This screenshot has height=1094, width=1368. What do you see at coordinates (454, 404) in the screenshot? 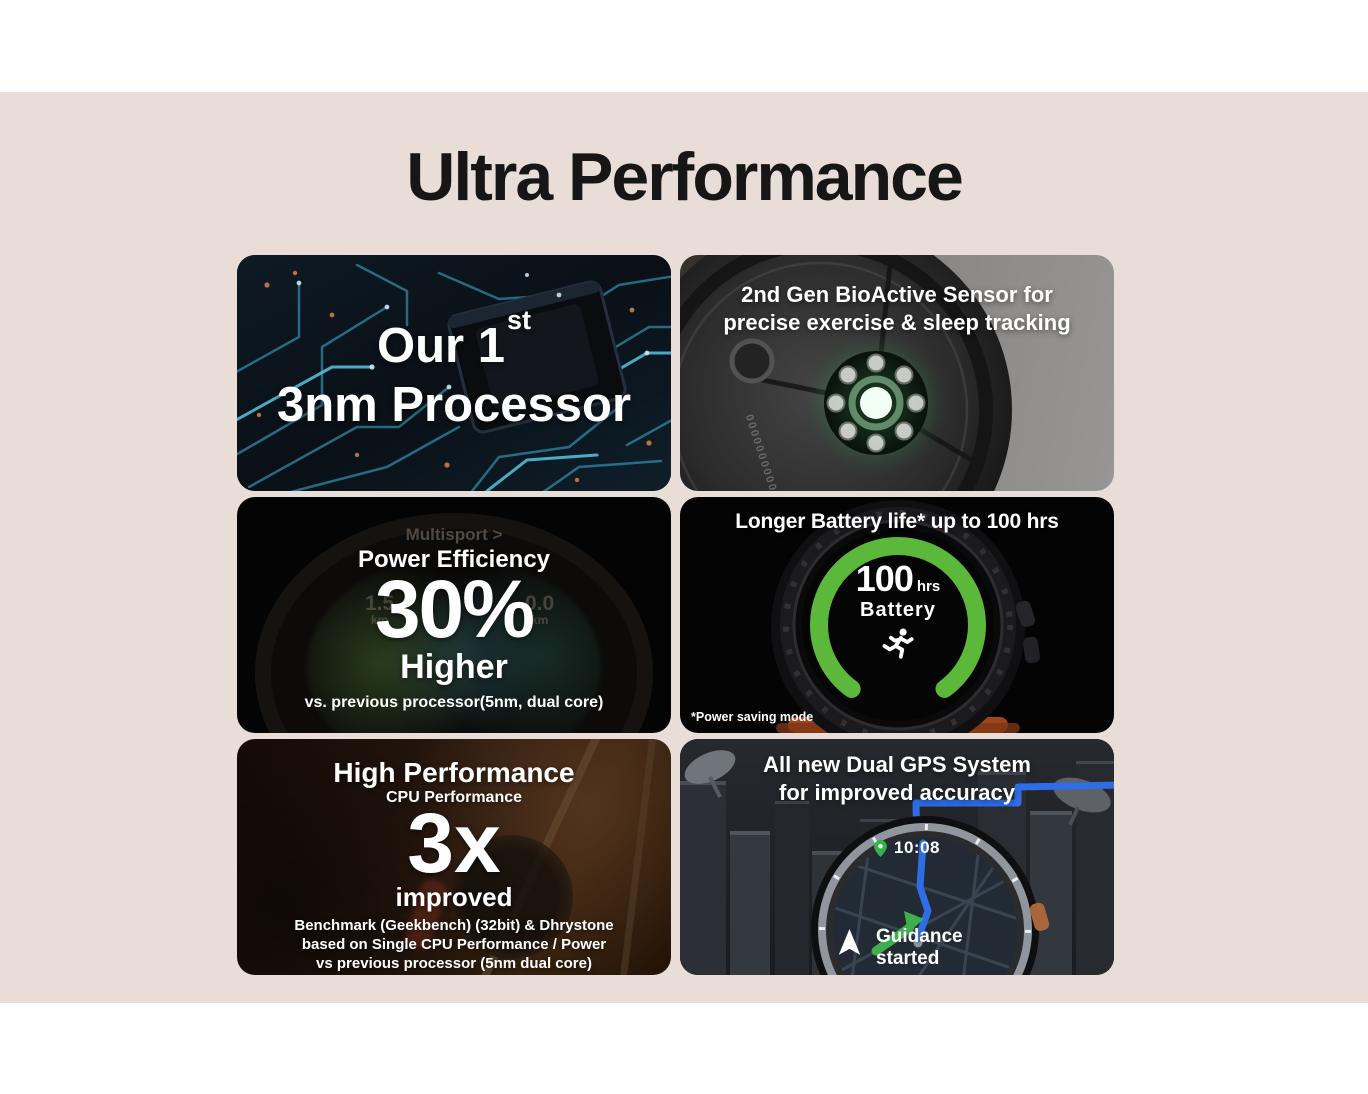
I see `processor-headline-line2: 3nm Processor` at bounding box center [454, 404].